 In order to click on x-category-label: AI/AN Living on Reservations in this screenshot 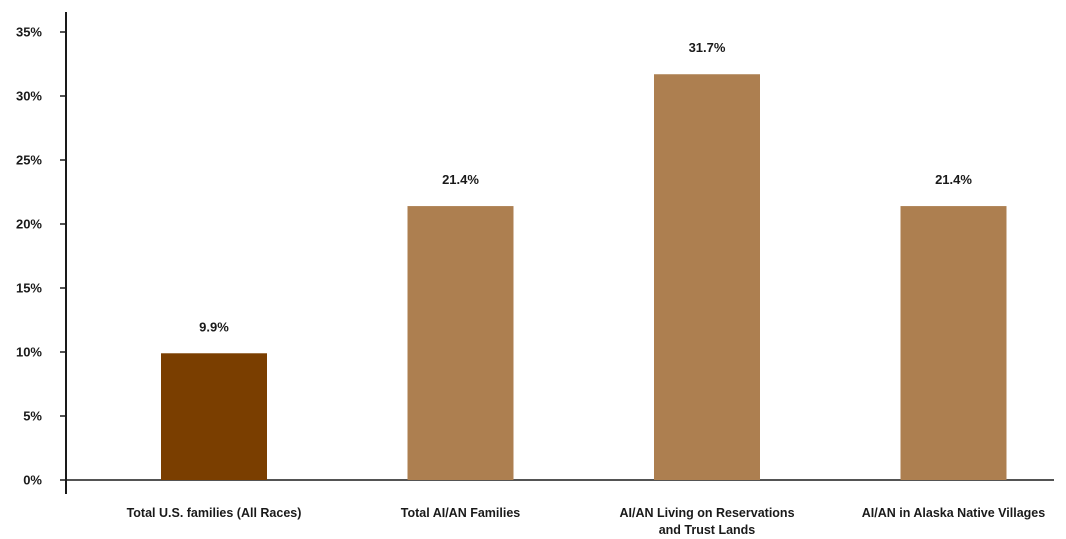, I will do `click(706, 513)`.